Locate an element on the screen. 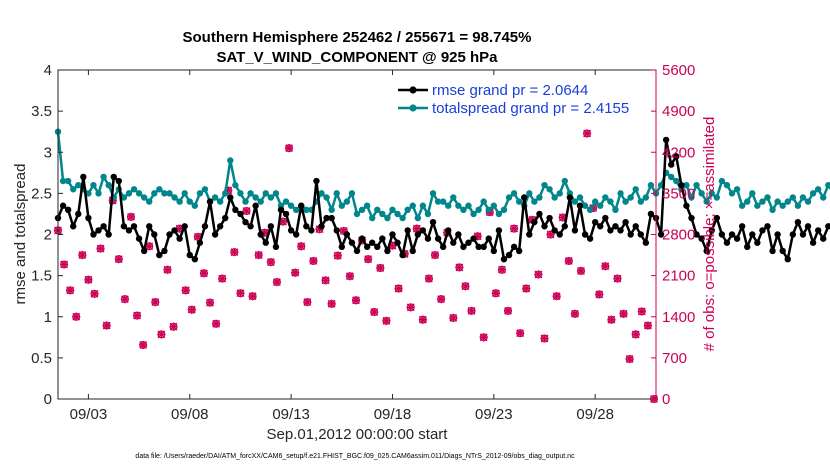 The image size is (830, 470). legend-rmse-marker is located at coordinates (413, 90).